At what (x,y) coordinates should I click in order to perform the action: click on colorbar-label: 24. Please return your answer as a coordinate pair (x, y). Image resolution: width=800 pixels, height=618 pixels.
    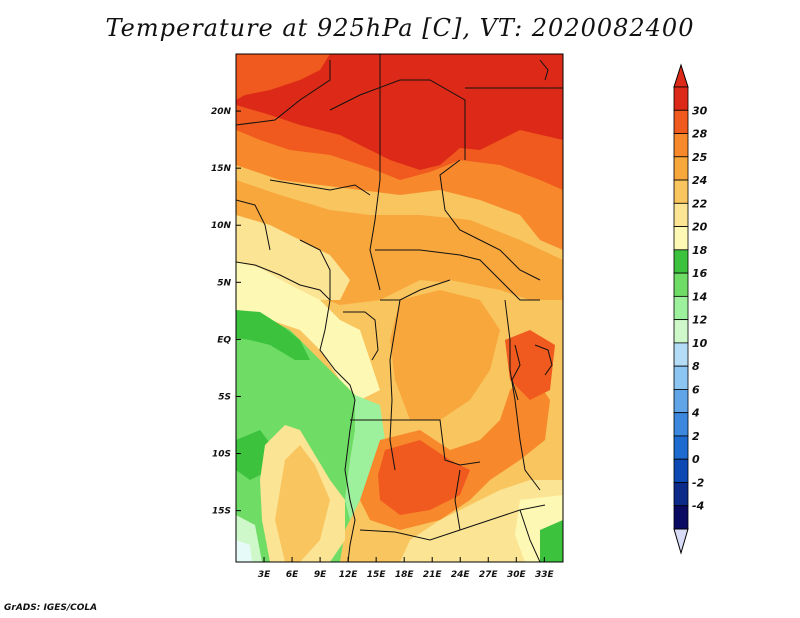
    Looking at the image, I should click on (699, 180).